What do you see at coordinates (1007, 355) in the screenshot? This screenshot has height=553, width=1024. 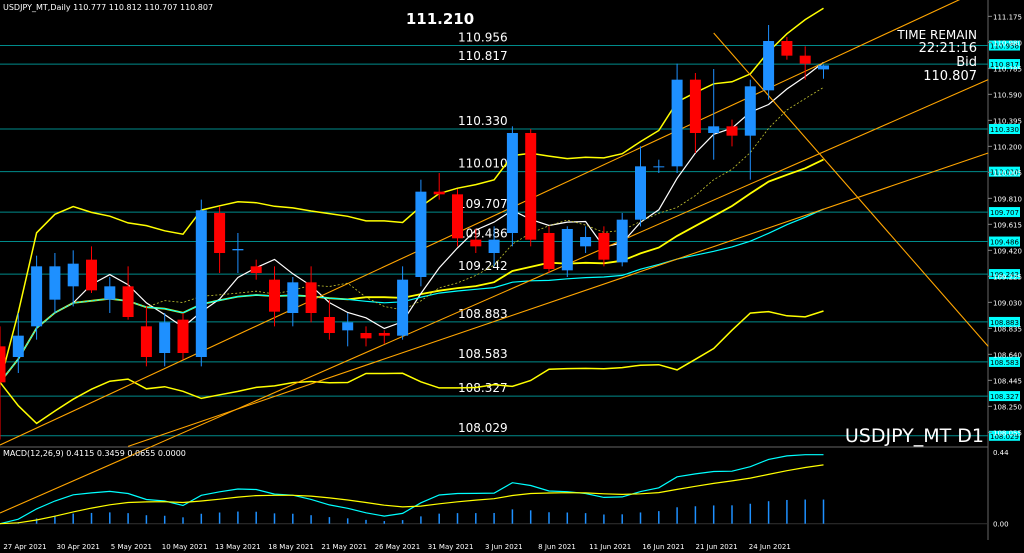 I see `scale-label: 108.640` at bounding box center [1007, 355].